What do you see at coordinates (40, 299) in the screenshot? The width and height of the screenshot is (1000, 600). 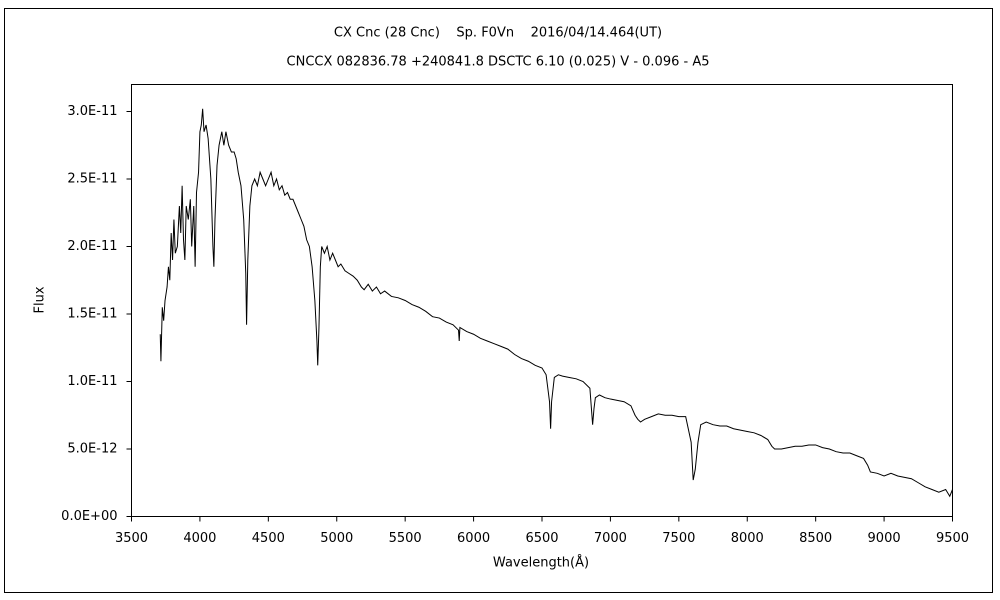 I see `y-axis-label: Flux` at bounding box center [40, 299].